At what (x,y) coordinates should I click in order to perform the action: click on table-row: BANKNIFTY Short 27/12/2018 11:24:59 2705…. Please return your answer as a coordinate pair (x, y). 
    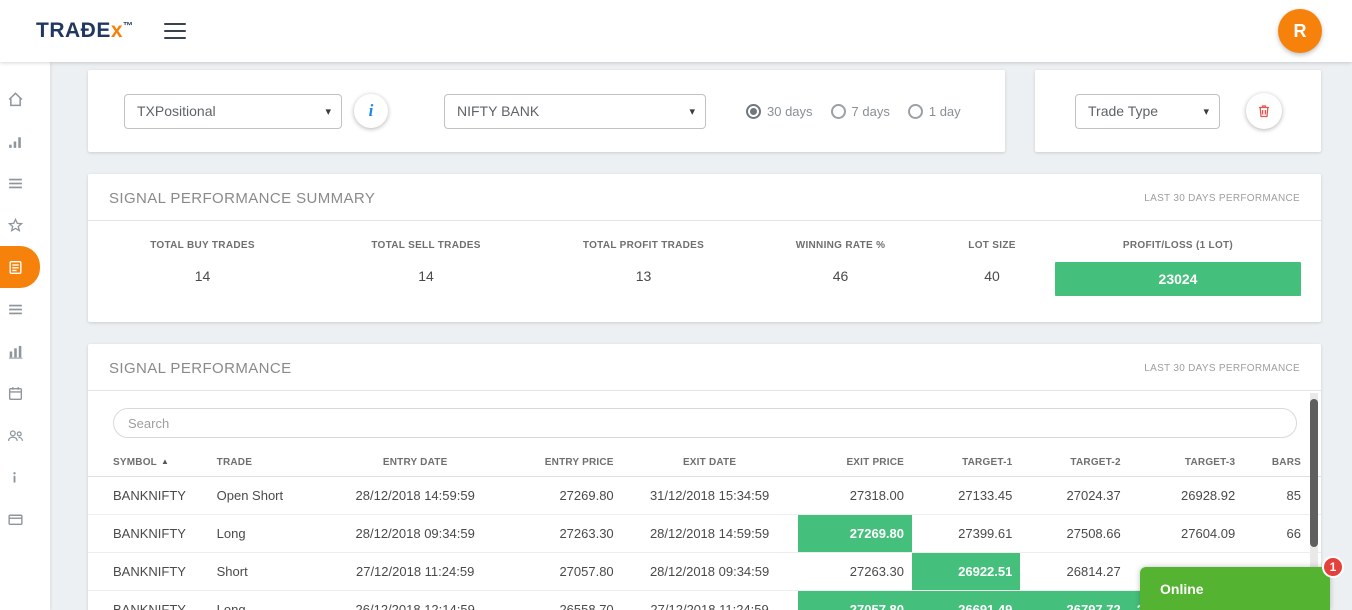
    Looking at the image, I should click on (704, 571).